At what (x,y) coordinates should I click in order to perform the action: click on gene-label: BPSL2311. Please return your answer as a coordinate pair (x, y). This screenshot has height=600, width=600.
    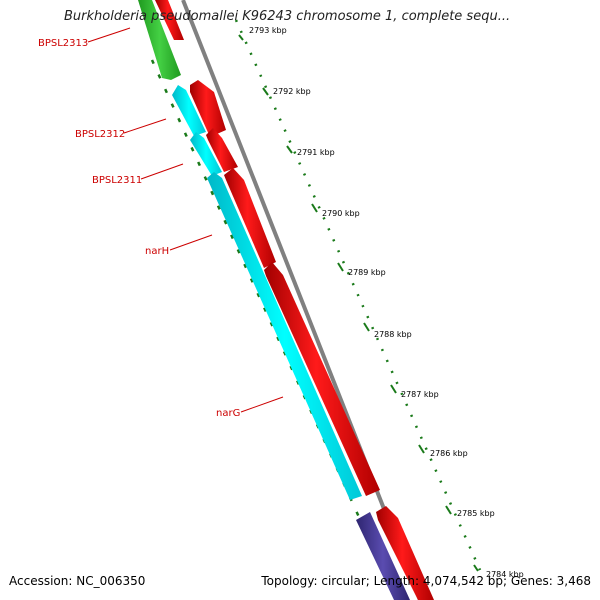
    Looking at the image, I should click on (117, 180).